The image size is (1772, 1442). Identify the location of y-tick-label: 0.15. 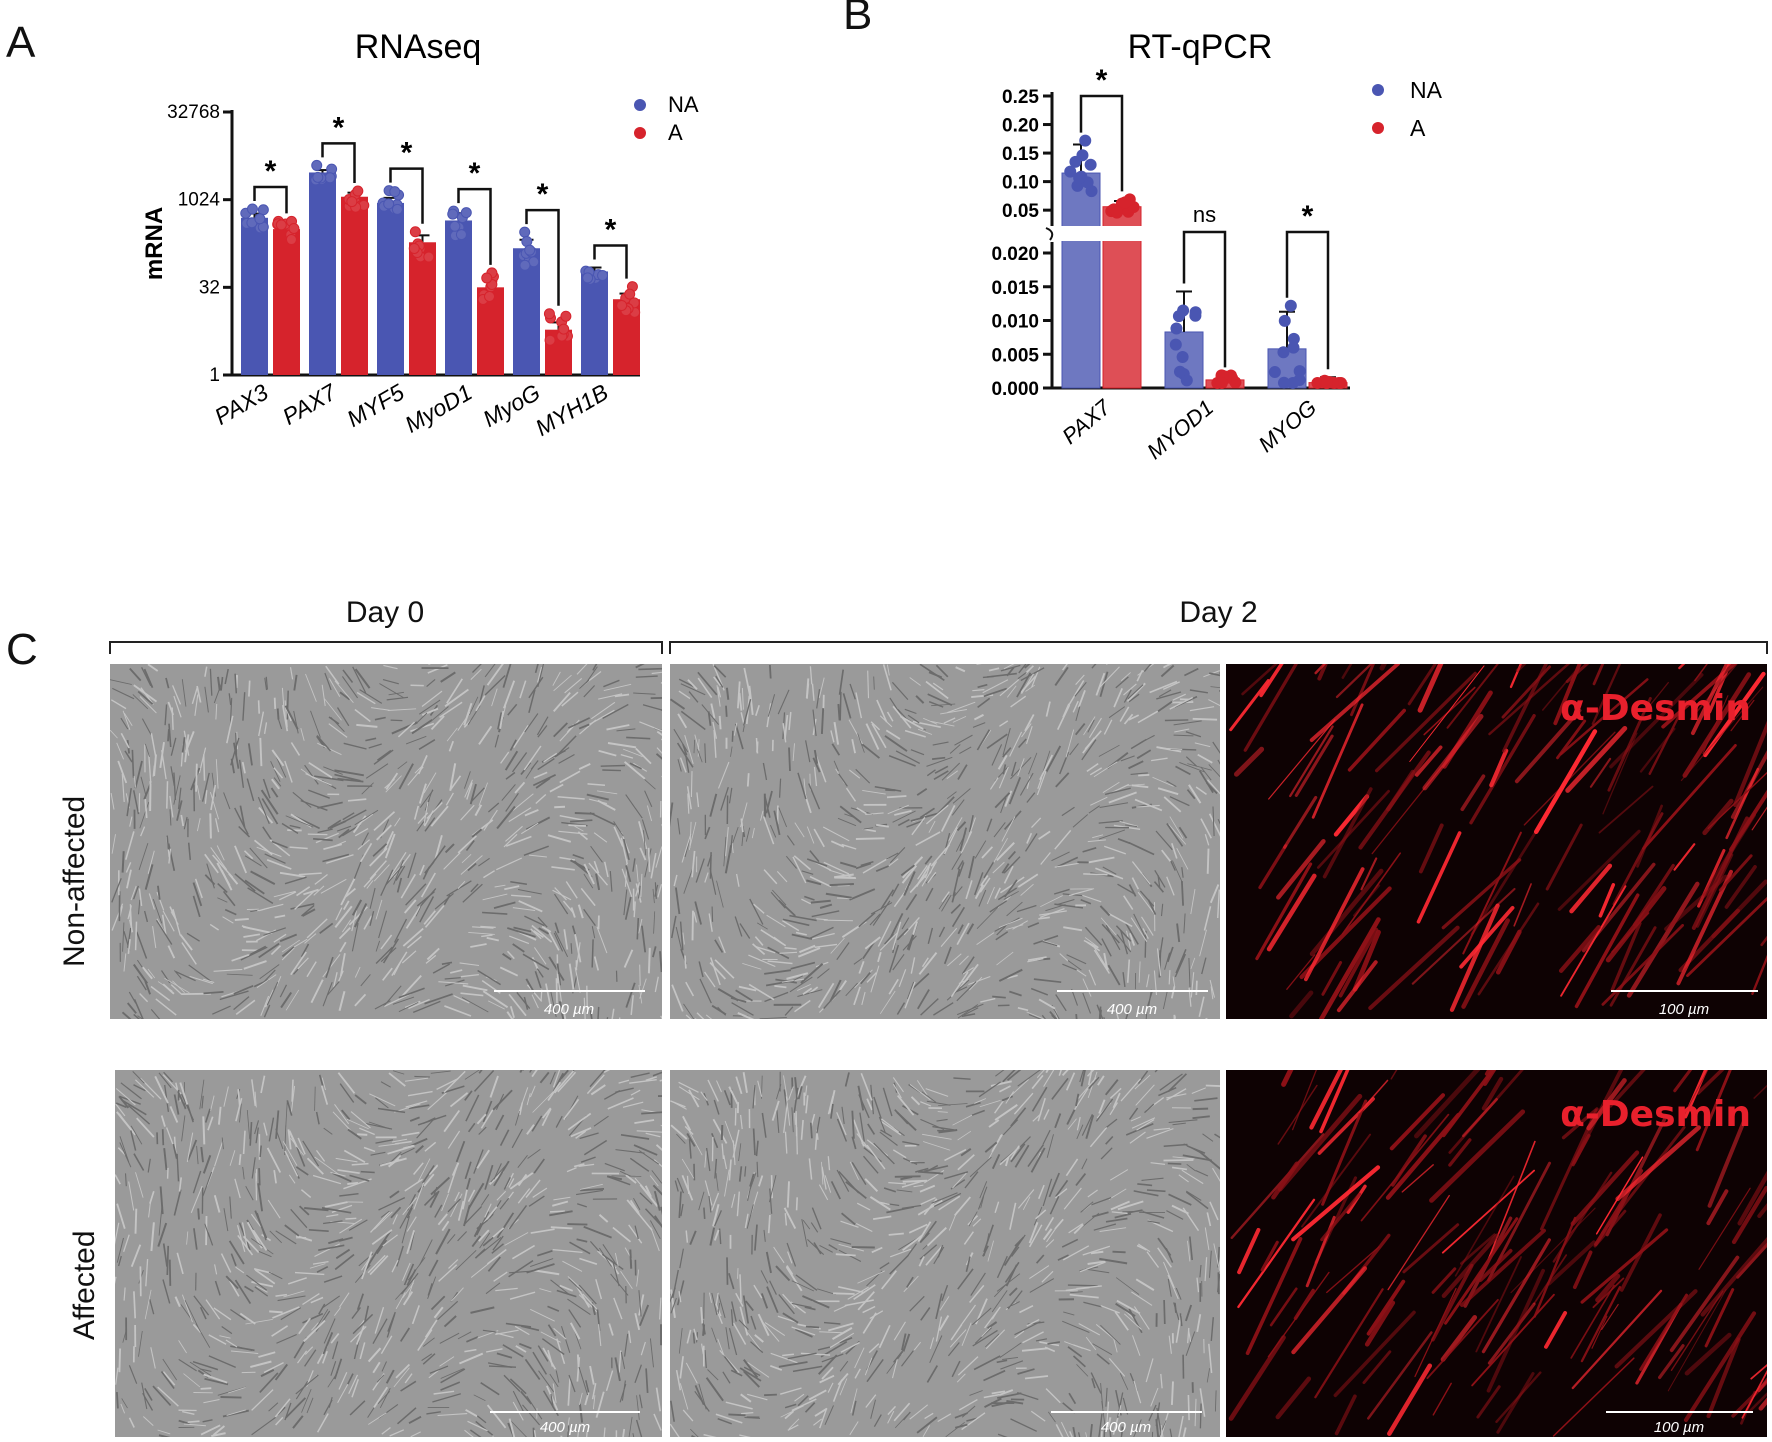
(1020, 154).